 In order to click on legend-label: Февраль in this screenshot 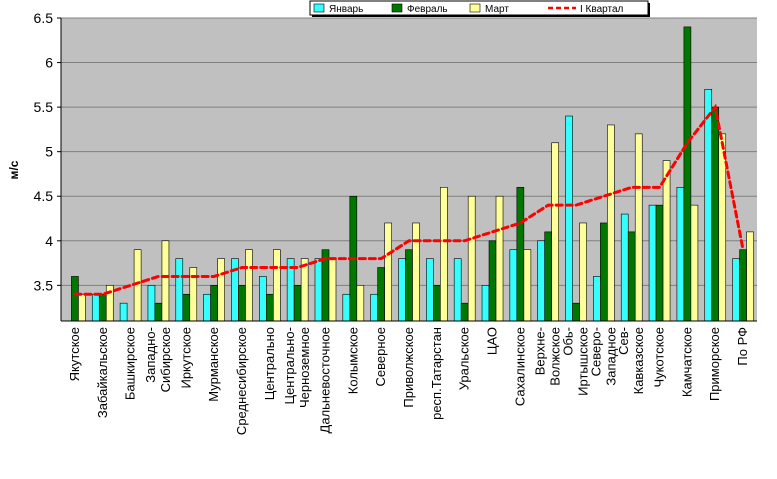, I will do `click(427, 9)`.